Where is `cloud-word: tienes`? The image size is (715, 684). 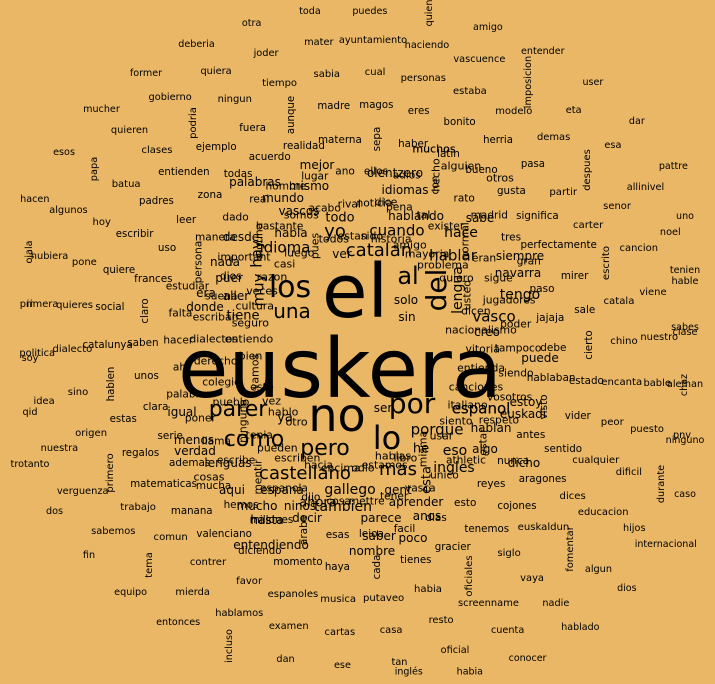
cloud-word: tienes is located at coordinates (416, 559).